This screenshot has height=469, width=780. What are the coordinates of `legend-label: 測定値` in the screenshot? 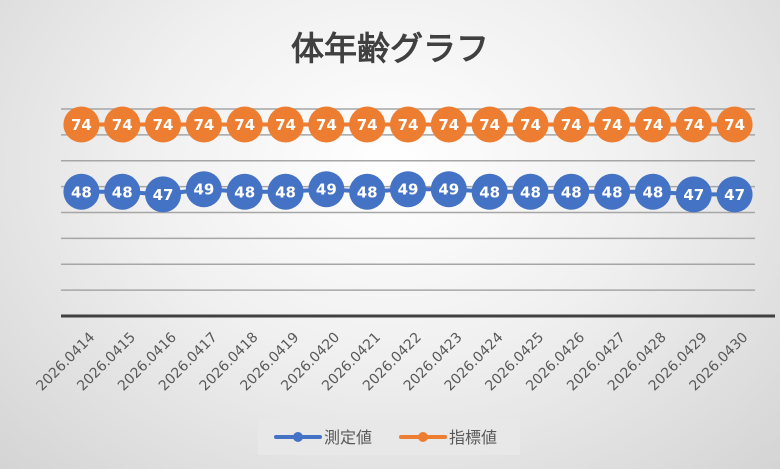 It's located at (348, 437).